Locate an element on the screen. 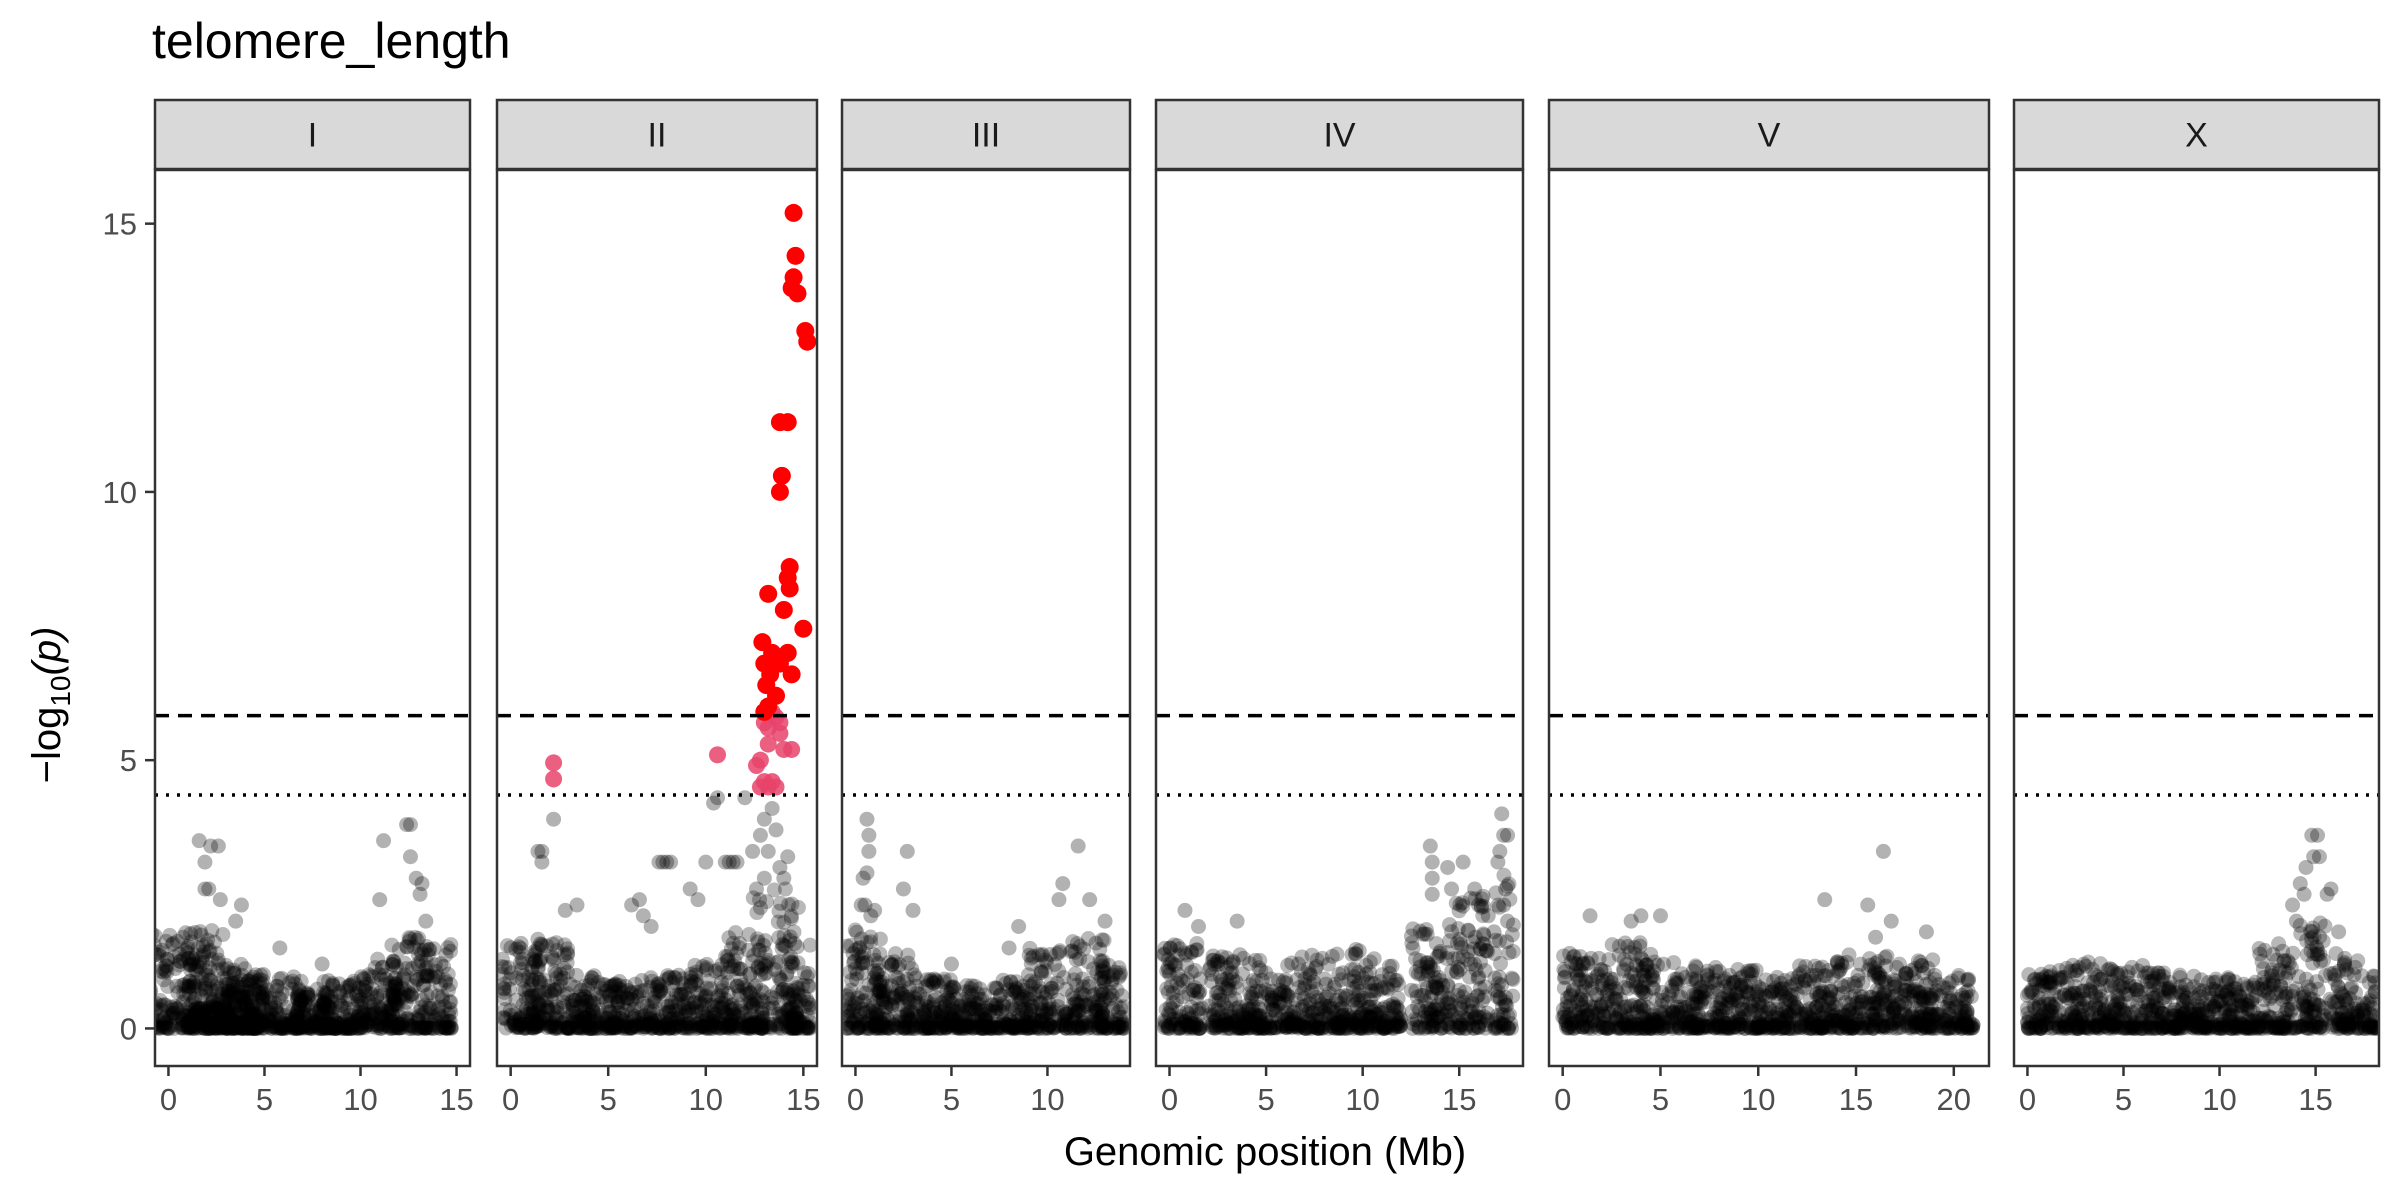  chart-title: telomere_length is located at coordinates (331, 41).